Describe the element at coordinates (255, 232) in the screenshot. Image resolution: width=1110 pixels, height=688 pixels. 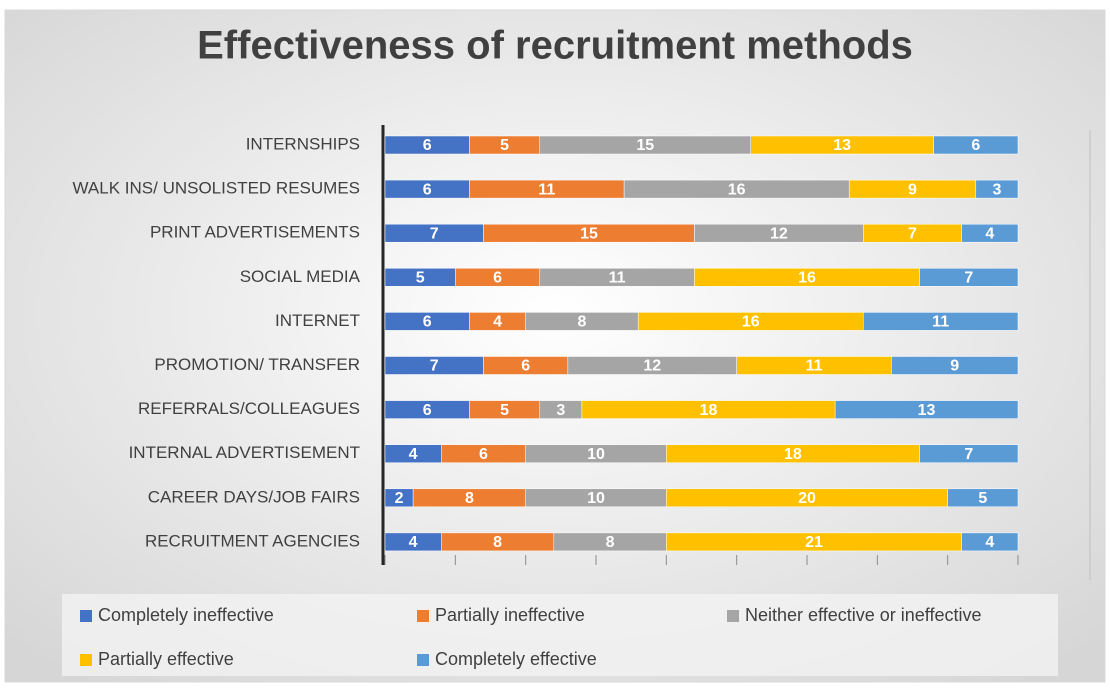
I see `category-label: PRINT ADVERTISEMENTS` at that location.